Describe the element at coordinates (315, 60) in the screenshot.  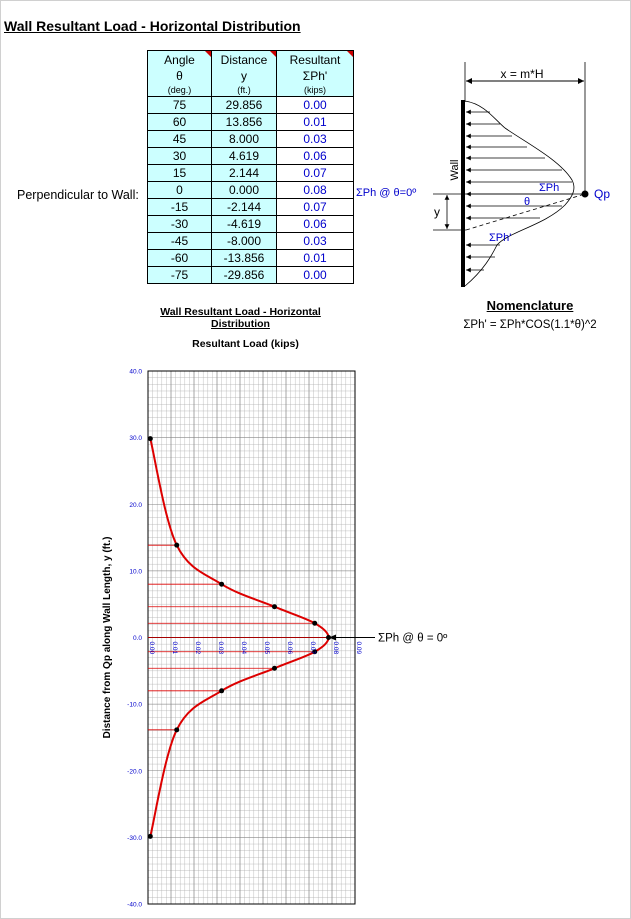
I see `header-resultant-label: Resultant` at that location.